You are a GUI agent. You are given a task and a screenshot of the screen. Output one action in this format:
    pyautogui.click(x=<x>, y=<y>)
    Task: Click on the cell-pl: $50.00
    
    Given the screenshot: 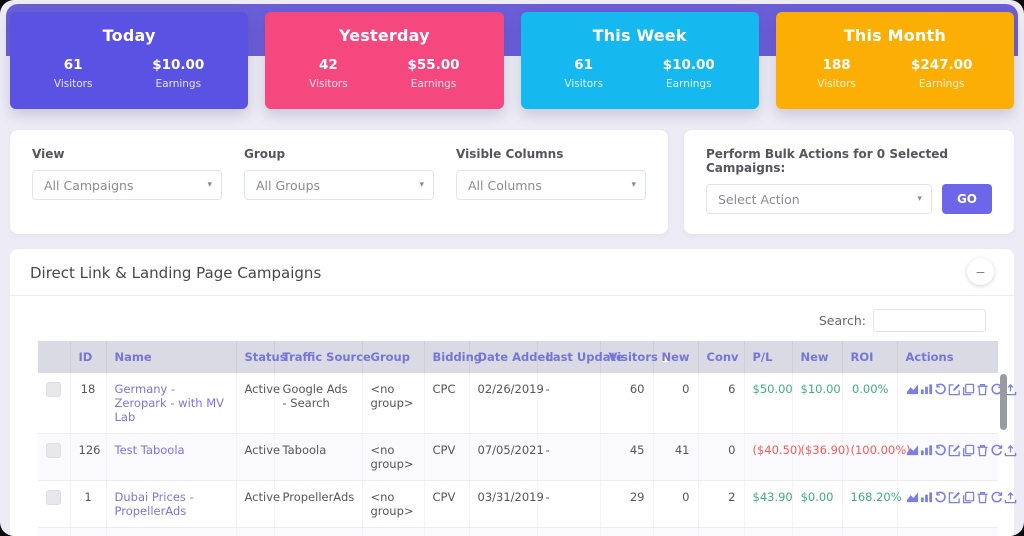 What is the action you would take?
    pyautogui.click(x=768, y=403)
    